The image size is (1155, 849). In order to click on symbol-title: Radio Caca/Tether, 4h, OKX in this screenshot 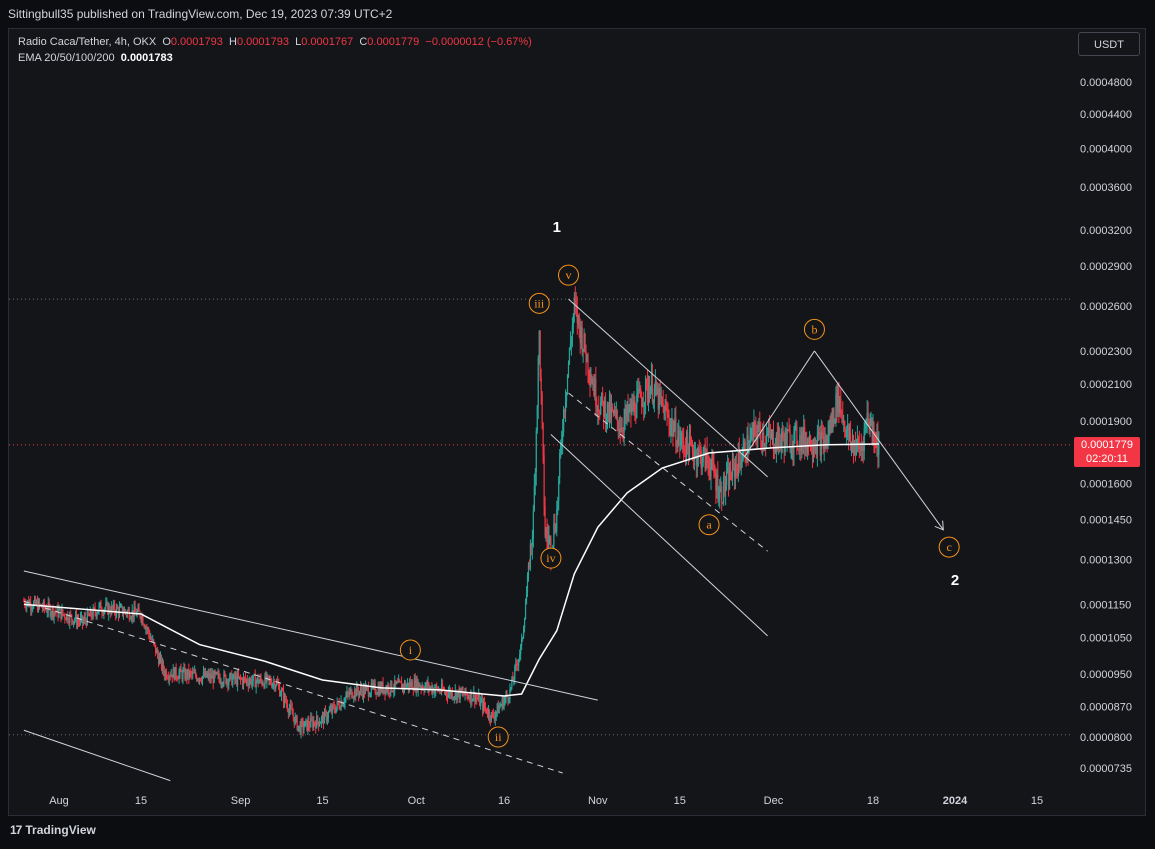, I will do `click(87, 42)`.